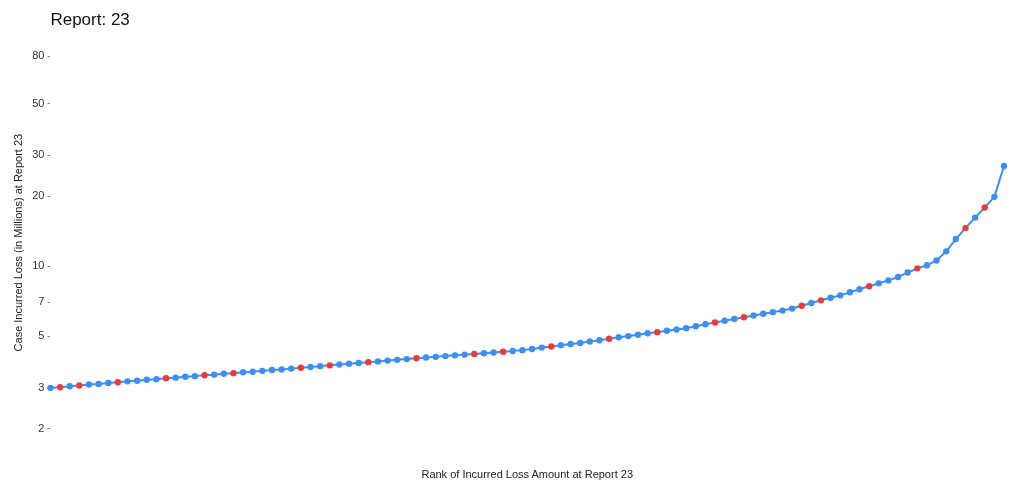  Describe the element at coordinates (41, 335) in the screenshot. I see `y-tick-label: 5` at that location.